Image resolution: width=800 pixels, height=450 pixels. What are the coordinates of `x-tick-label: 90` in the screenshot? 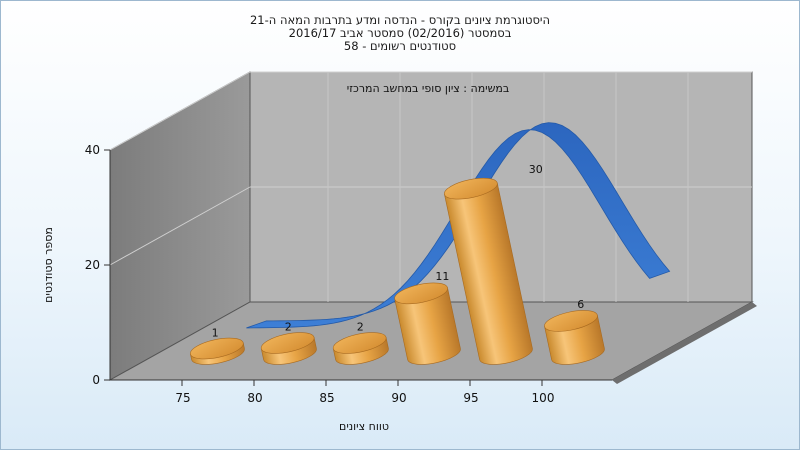 It's located at (398, 398).